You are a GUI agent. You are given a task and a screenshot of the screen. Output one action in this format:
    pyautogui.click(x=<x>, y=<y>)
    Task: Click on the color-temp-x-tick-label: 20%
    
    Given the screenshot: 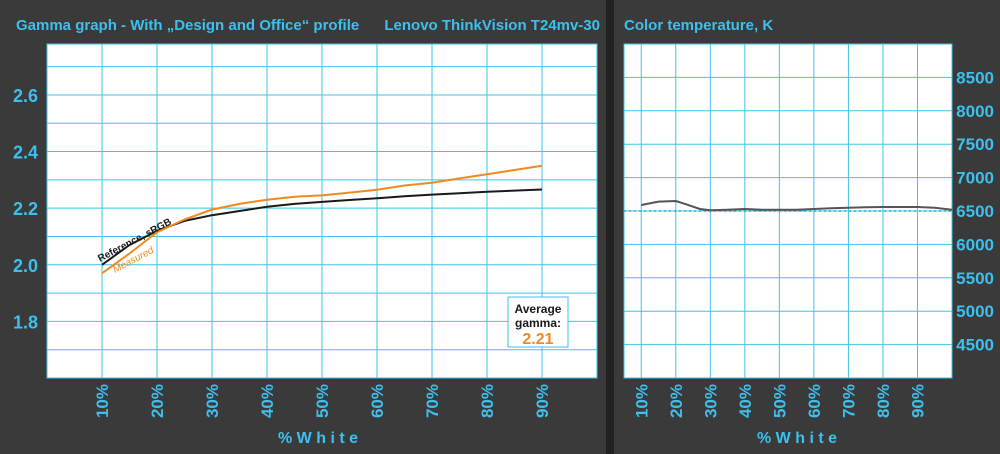 What is the action you would take?
    pyautogui.click(x=676, y=401)
    